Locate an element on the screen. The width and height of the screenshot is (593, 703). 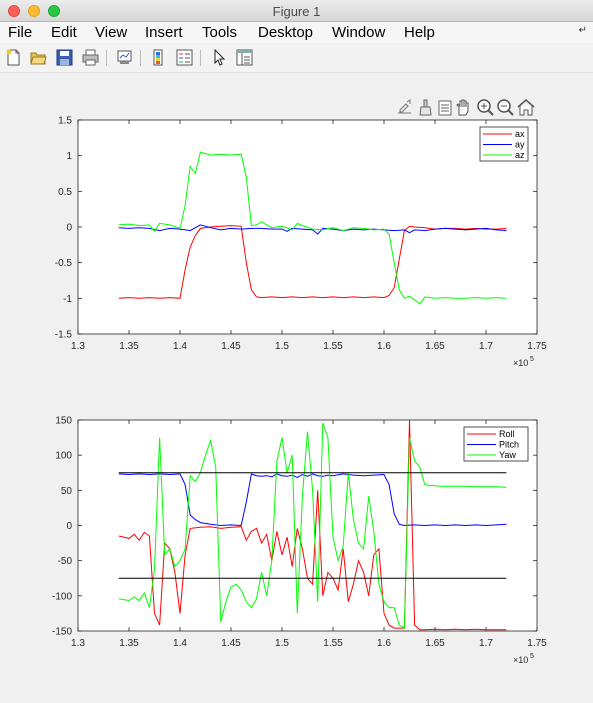
series-line-az is located at coordinates (312, 228).